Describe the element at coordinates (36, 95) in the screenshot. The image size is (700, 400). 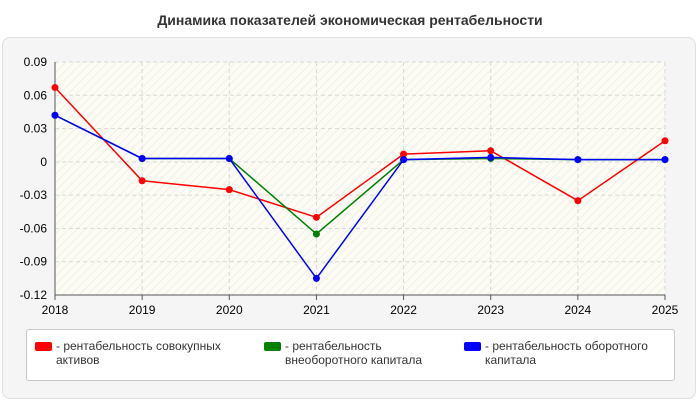
I see `y-tick-label: 0.06` at that location.